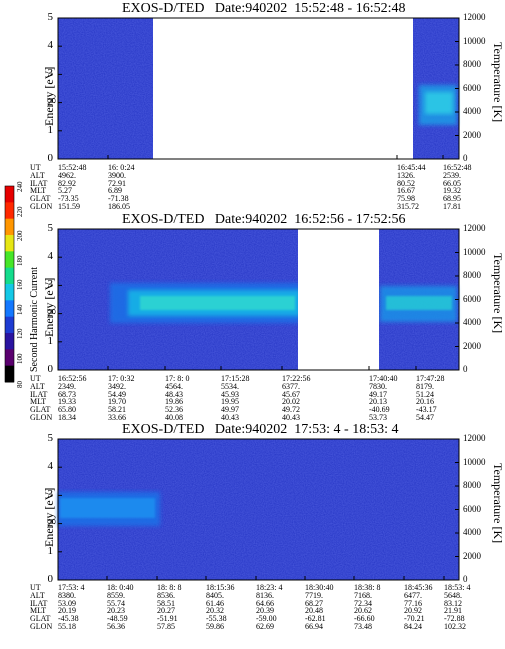 This screenshot has width=505, height=649. I want to click on table-label: MLT, so click(38, 191).